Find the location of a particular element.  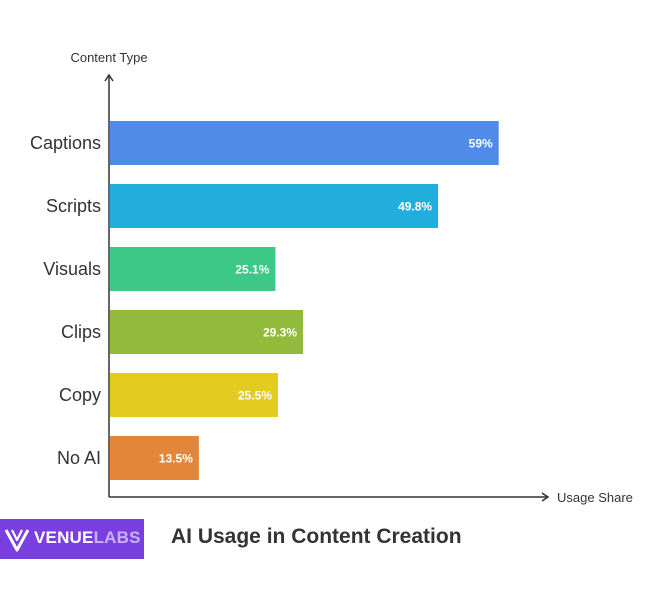

category-label: Visuals is located at coordinates (72, 269).